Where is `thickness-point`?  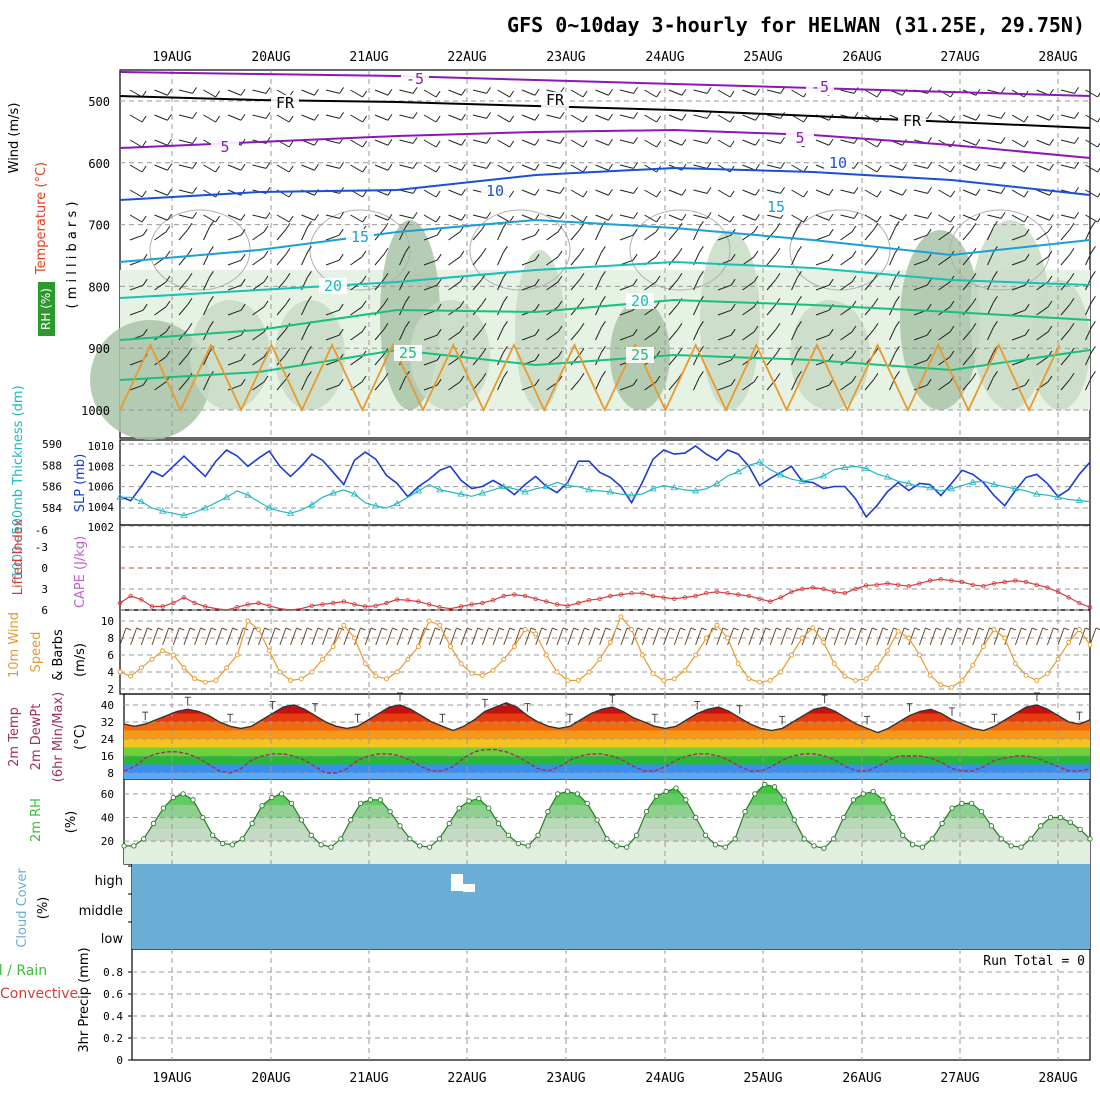
thickness-point is located at coordinates (504, 486).